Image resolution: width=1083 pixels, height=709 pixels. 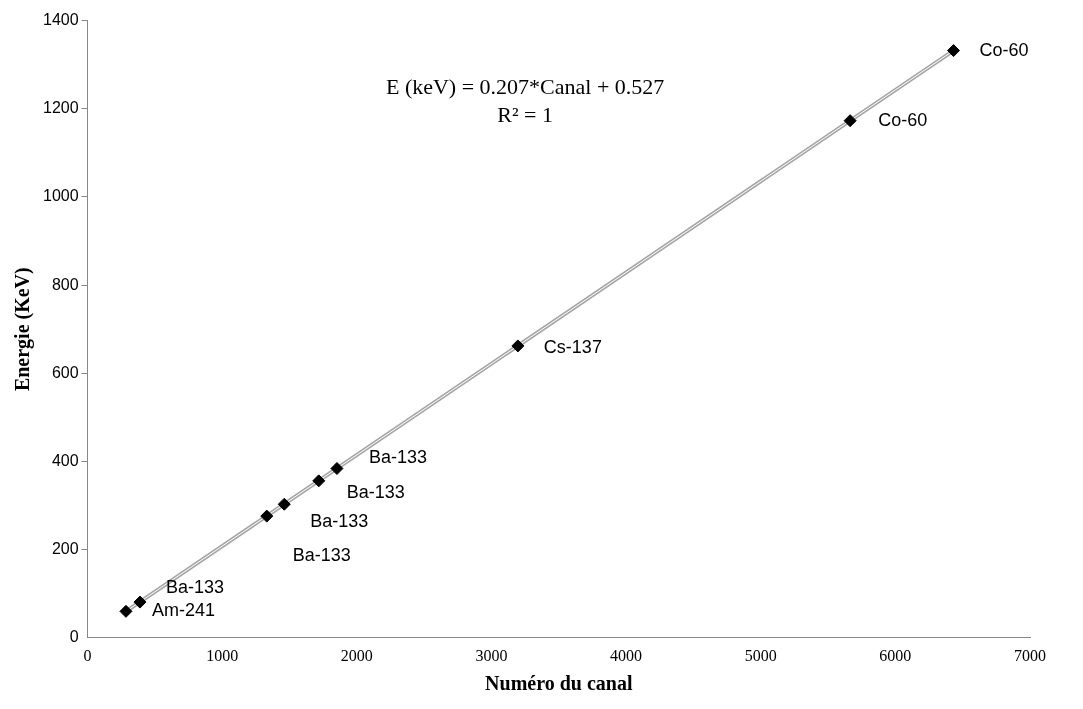 What do you see at coordinates (65, 372) in the screenshot?
I see `y-tick-label: 600` at bounding box center [65, 372].